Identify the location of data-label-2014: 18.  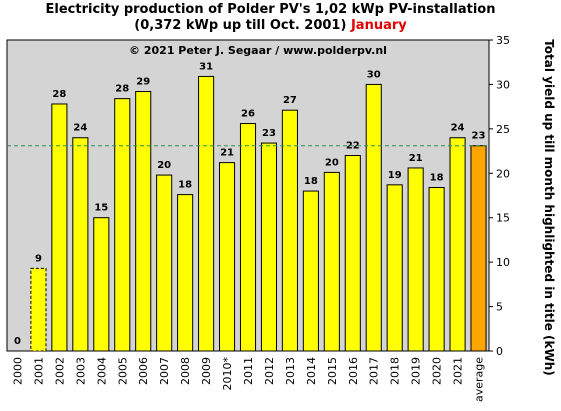
(311, 181).